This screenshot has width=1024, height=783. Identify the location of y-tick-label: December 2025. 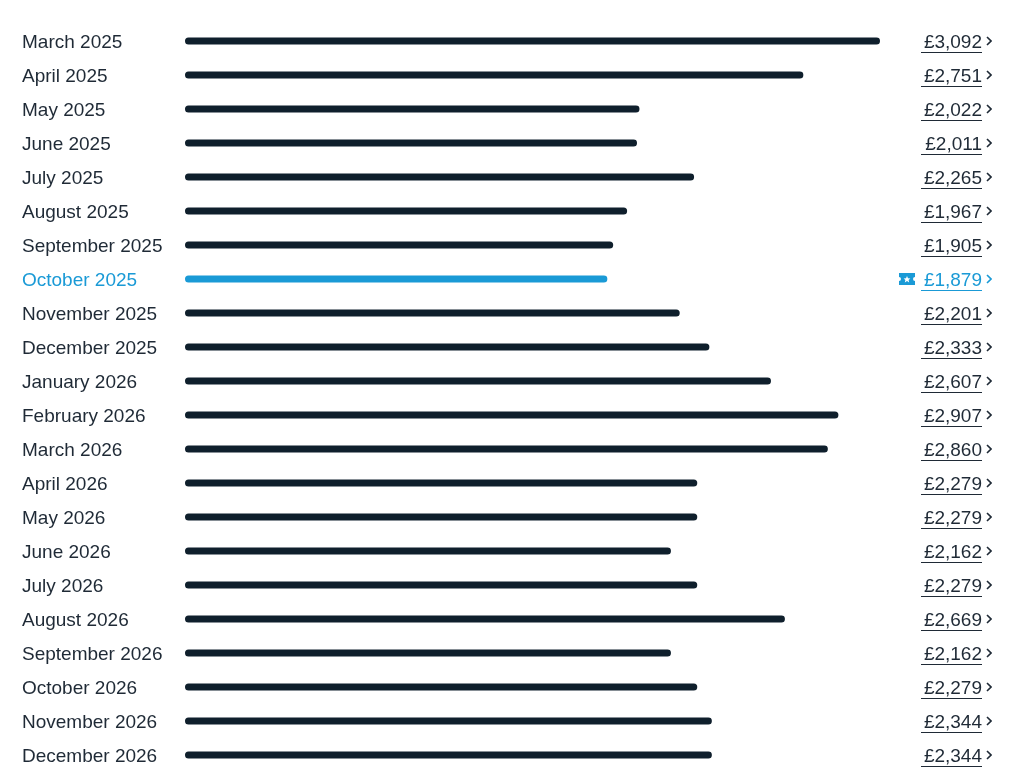
(90, 347).